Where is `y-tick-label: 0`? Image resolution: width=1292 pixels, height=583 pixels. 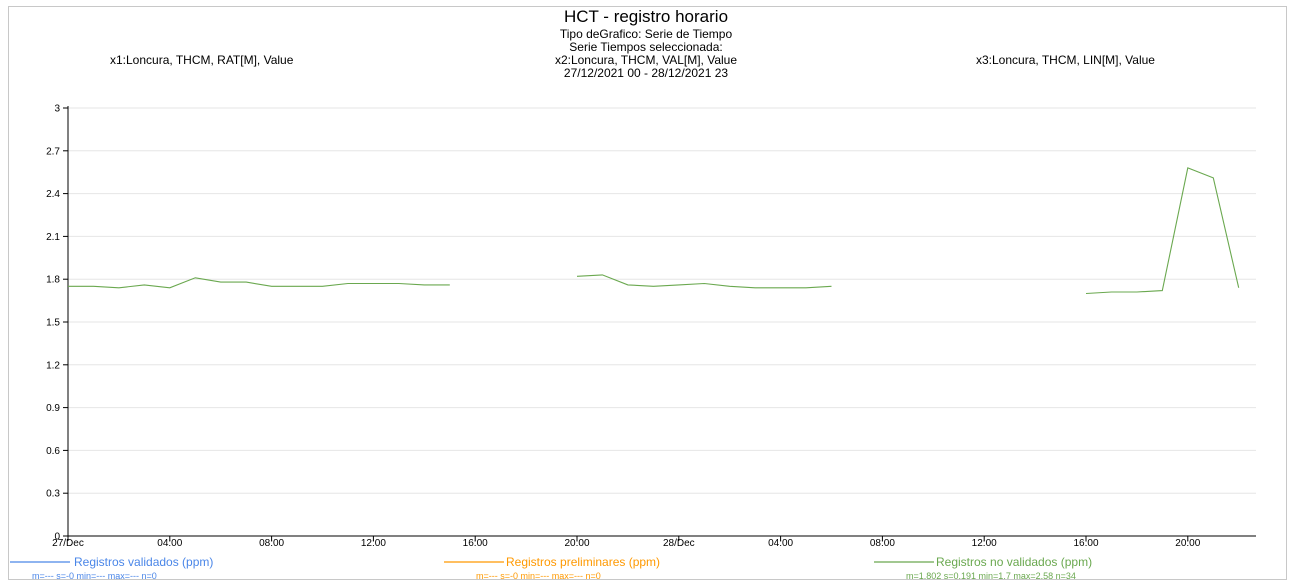 y-tick-label: 0 is located at coordinates (57, 537).